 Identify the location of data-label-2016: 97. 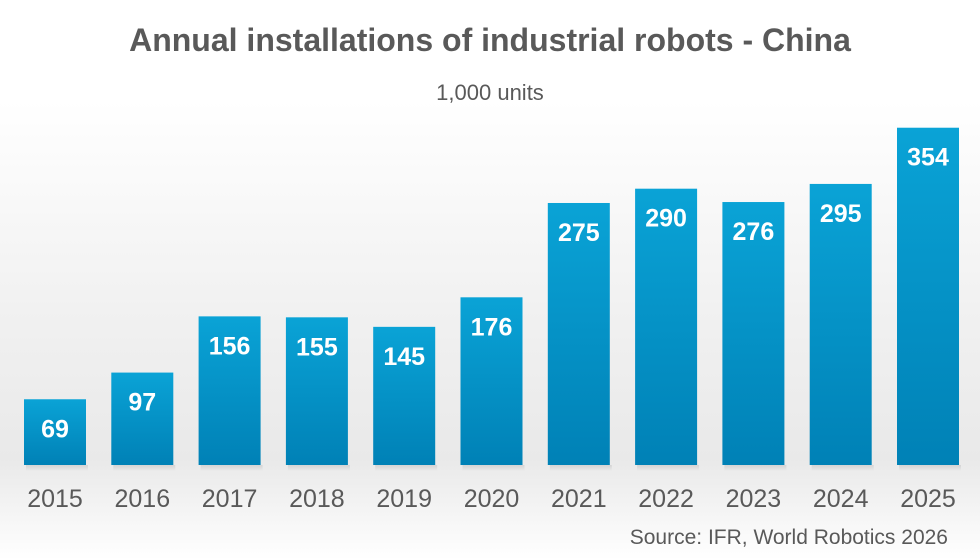
(142, 403).